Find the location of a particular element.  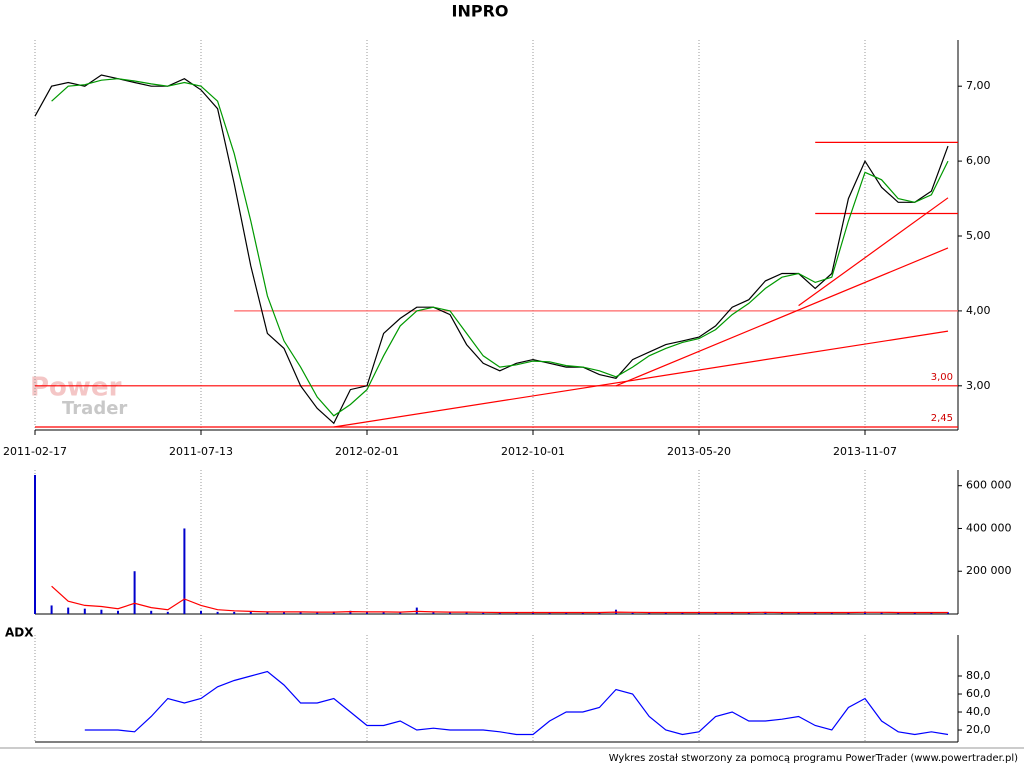

y-tick-label: 5,00 is located at coordinates (978, 235).